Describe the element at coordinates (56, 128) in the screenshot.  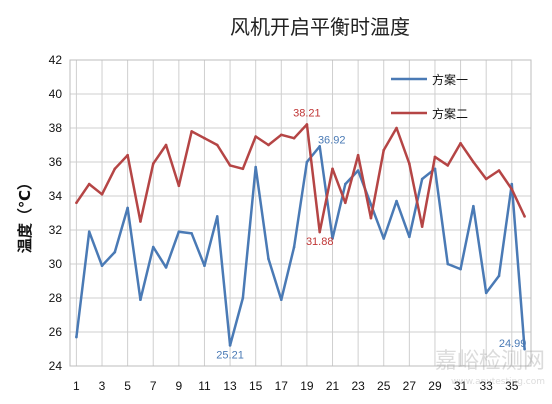
I see `y-tick-label: 38` at that location.